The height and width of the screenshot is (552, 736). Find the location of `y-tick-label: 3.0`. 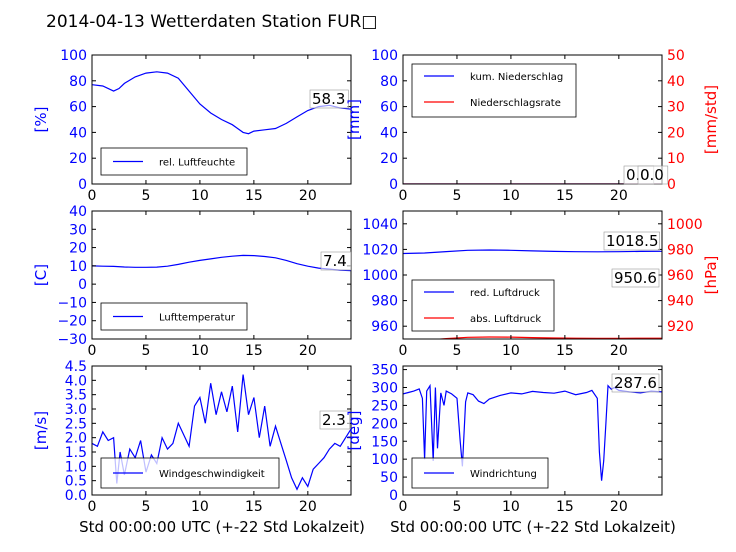

y-tick-label: 3.0 is located at coordinates (76, 410).